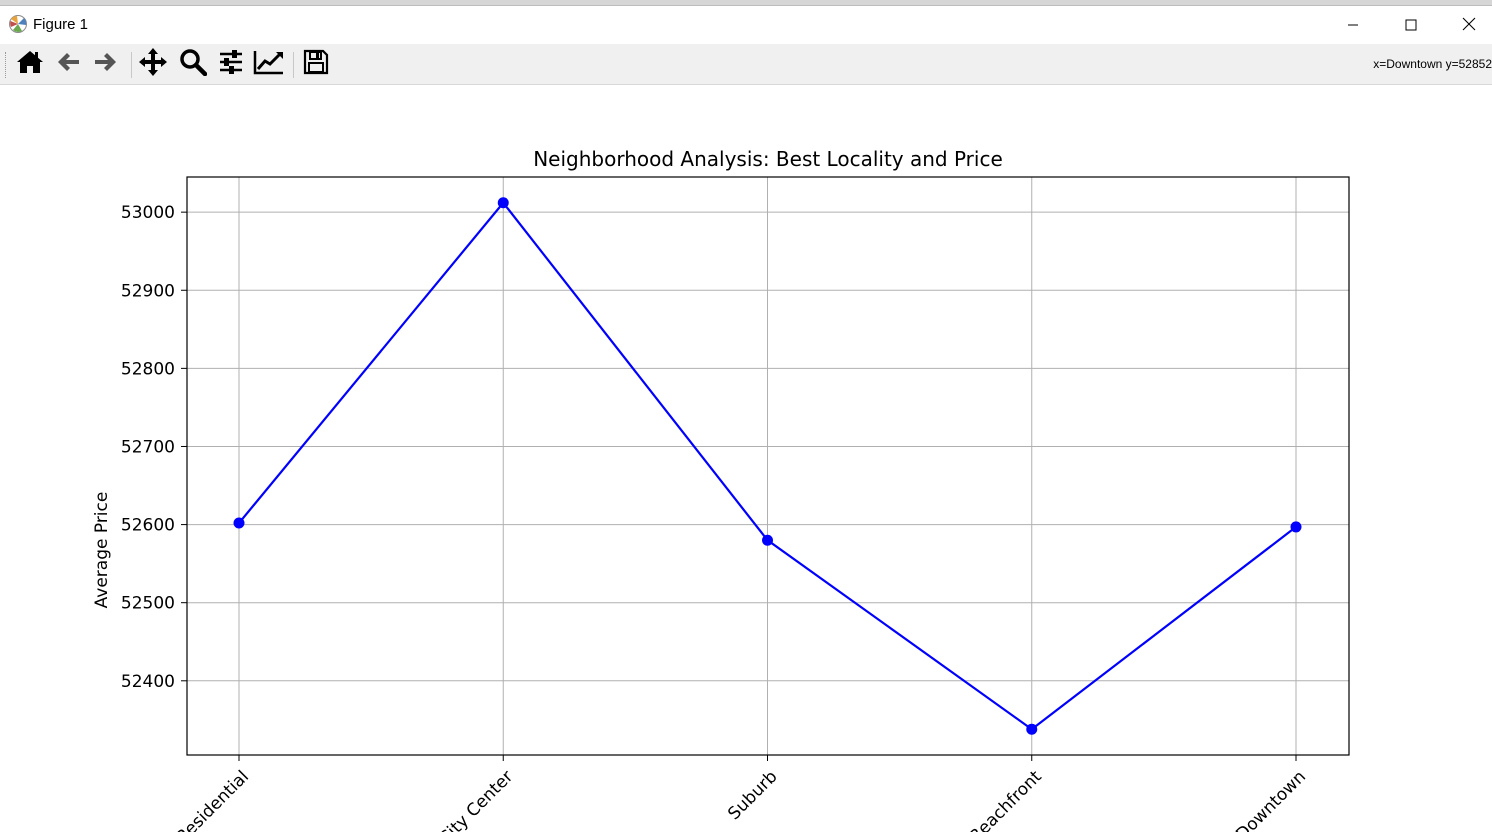 Image resolution: width=1492 pixels, height=832 pixels. What do you see at coordinates (102, 550) in the screenshot?
I see `y-axis-label: Average Price` at bounding box center [102, 550].